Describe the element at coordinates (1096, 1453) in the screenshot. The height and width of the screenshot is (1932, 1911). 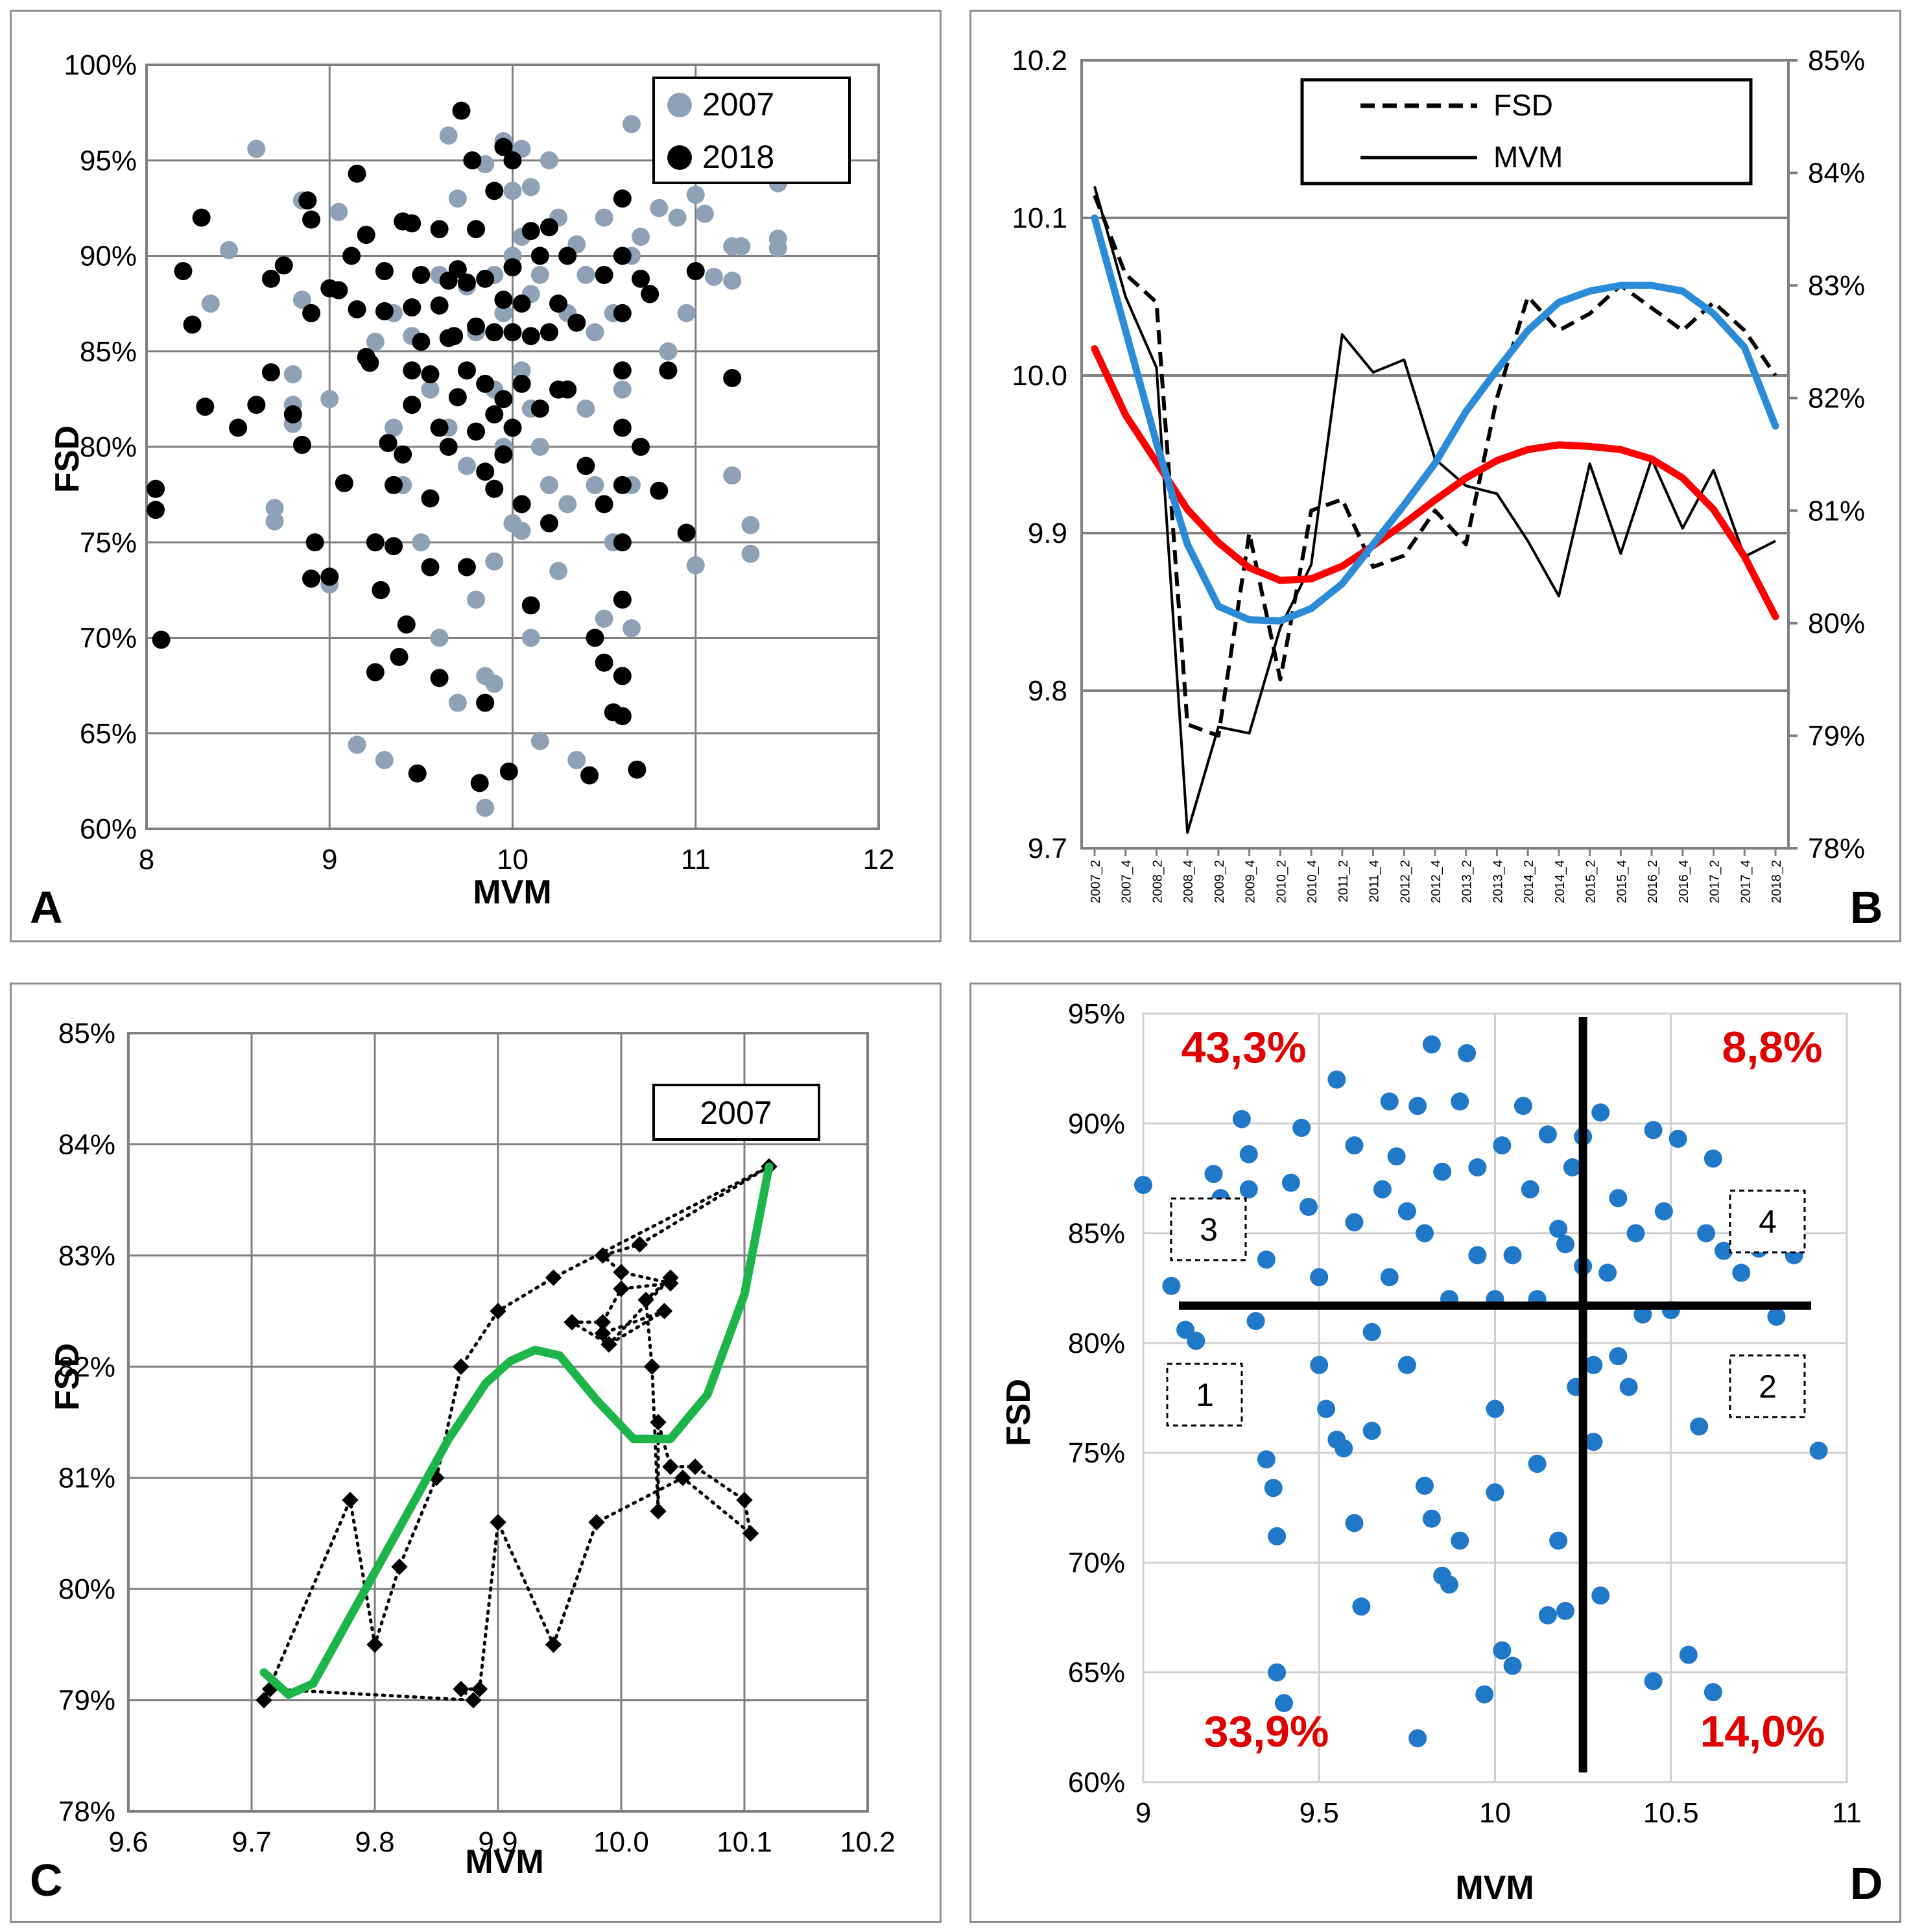
I see `y-tick-label-d: 75%` at that location.